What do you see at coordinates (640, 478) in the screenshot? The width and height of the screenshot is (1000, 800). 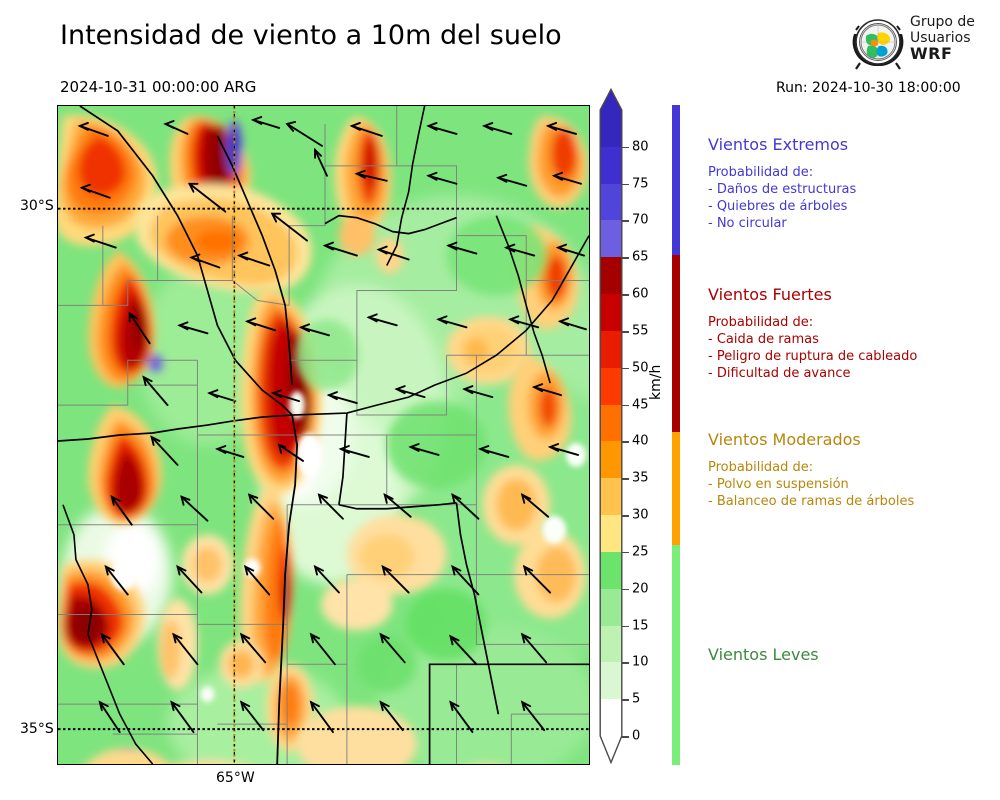 I see `colorbar-tick-label: 35` at bounding box center [640, 478].